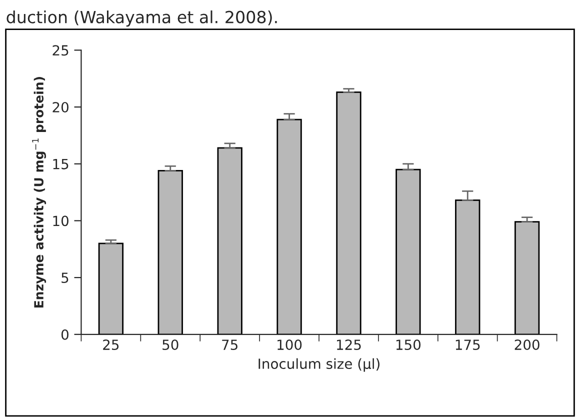  I want to click on x-tick-label: 25, so click(111, 345).